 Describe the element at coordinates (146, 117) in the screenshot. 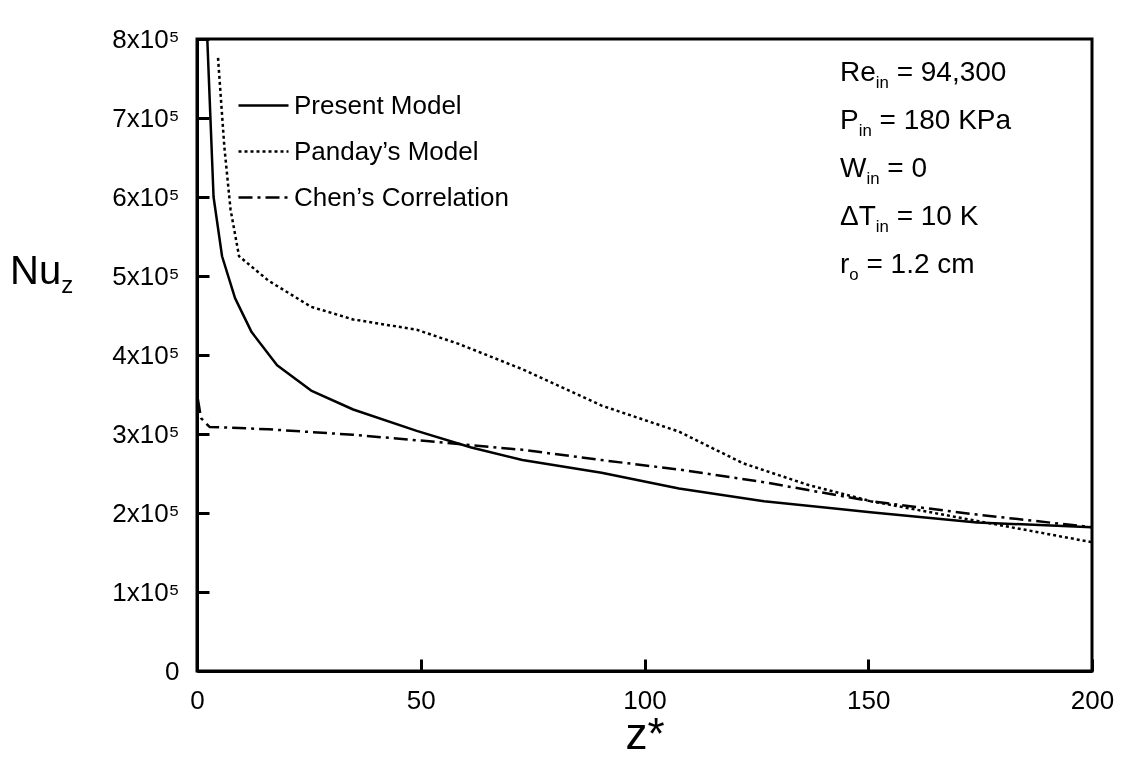

I see `y-tick-label: 7x10⁵` at that location.